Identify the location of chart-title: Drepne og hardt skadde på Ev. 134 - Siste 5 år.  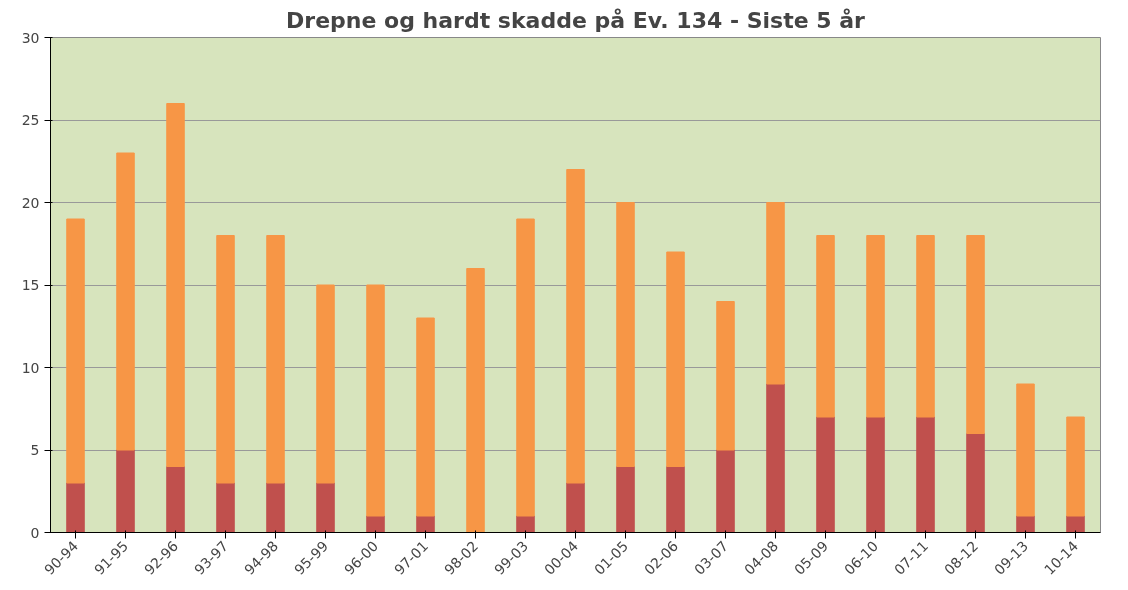
(576, 20).